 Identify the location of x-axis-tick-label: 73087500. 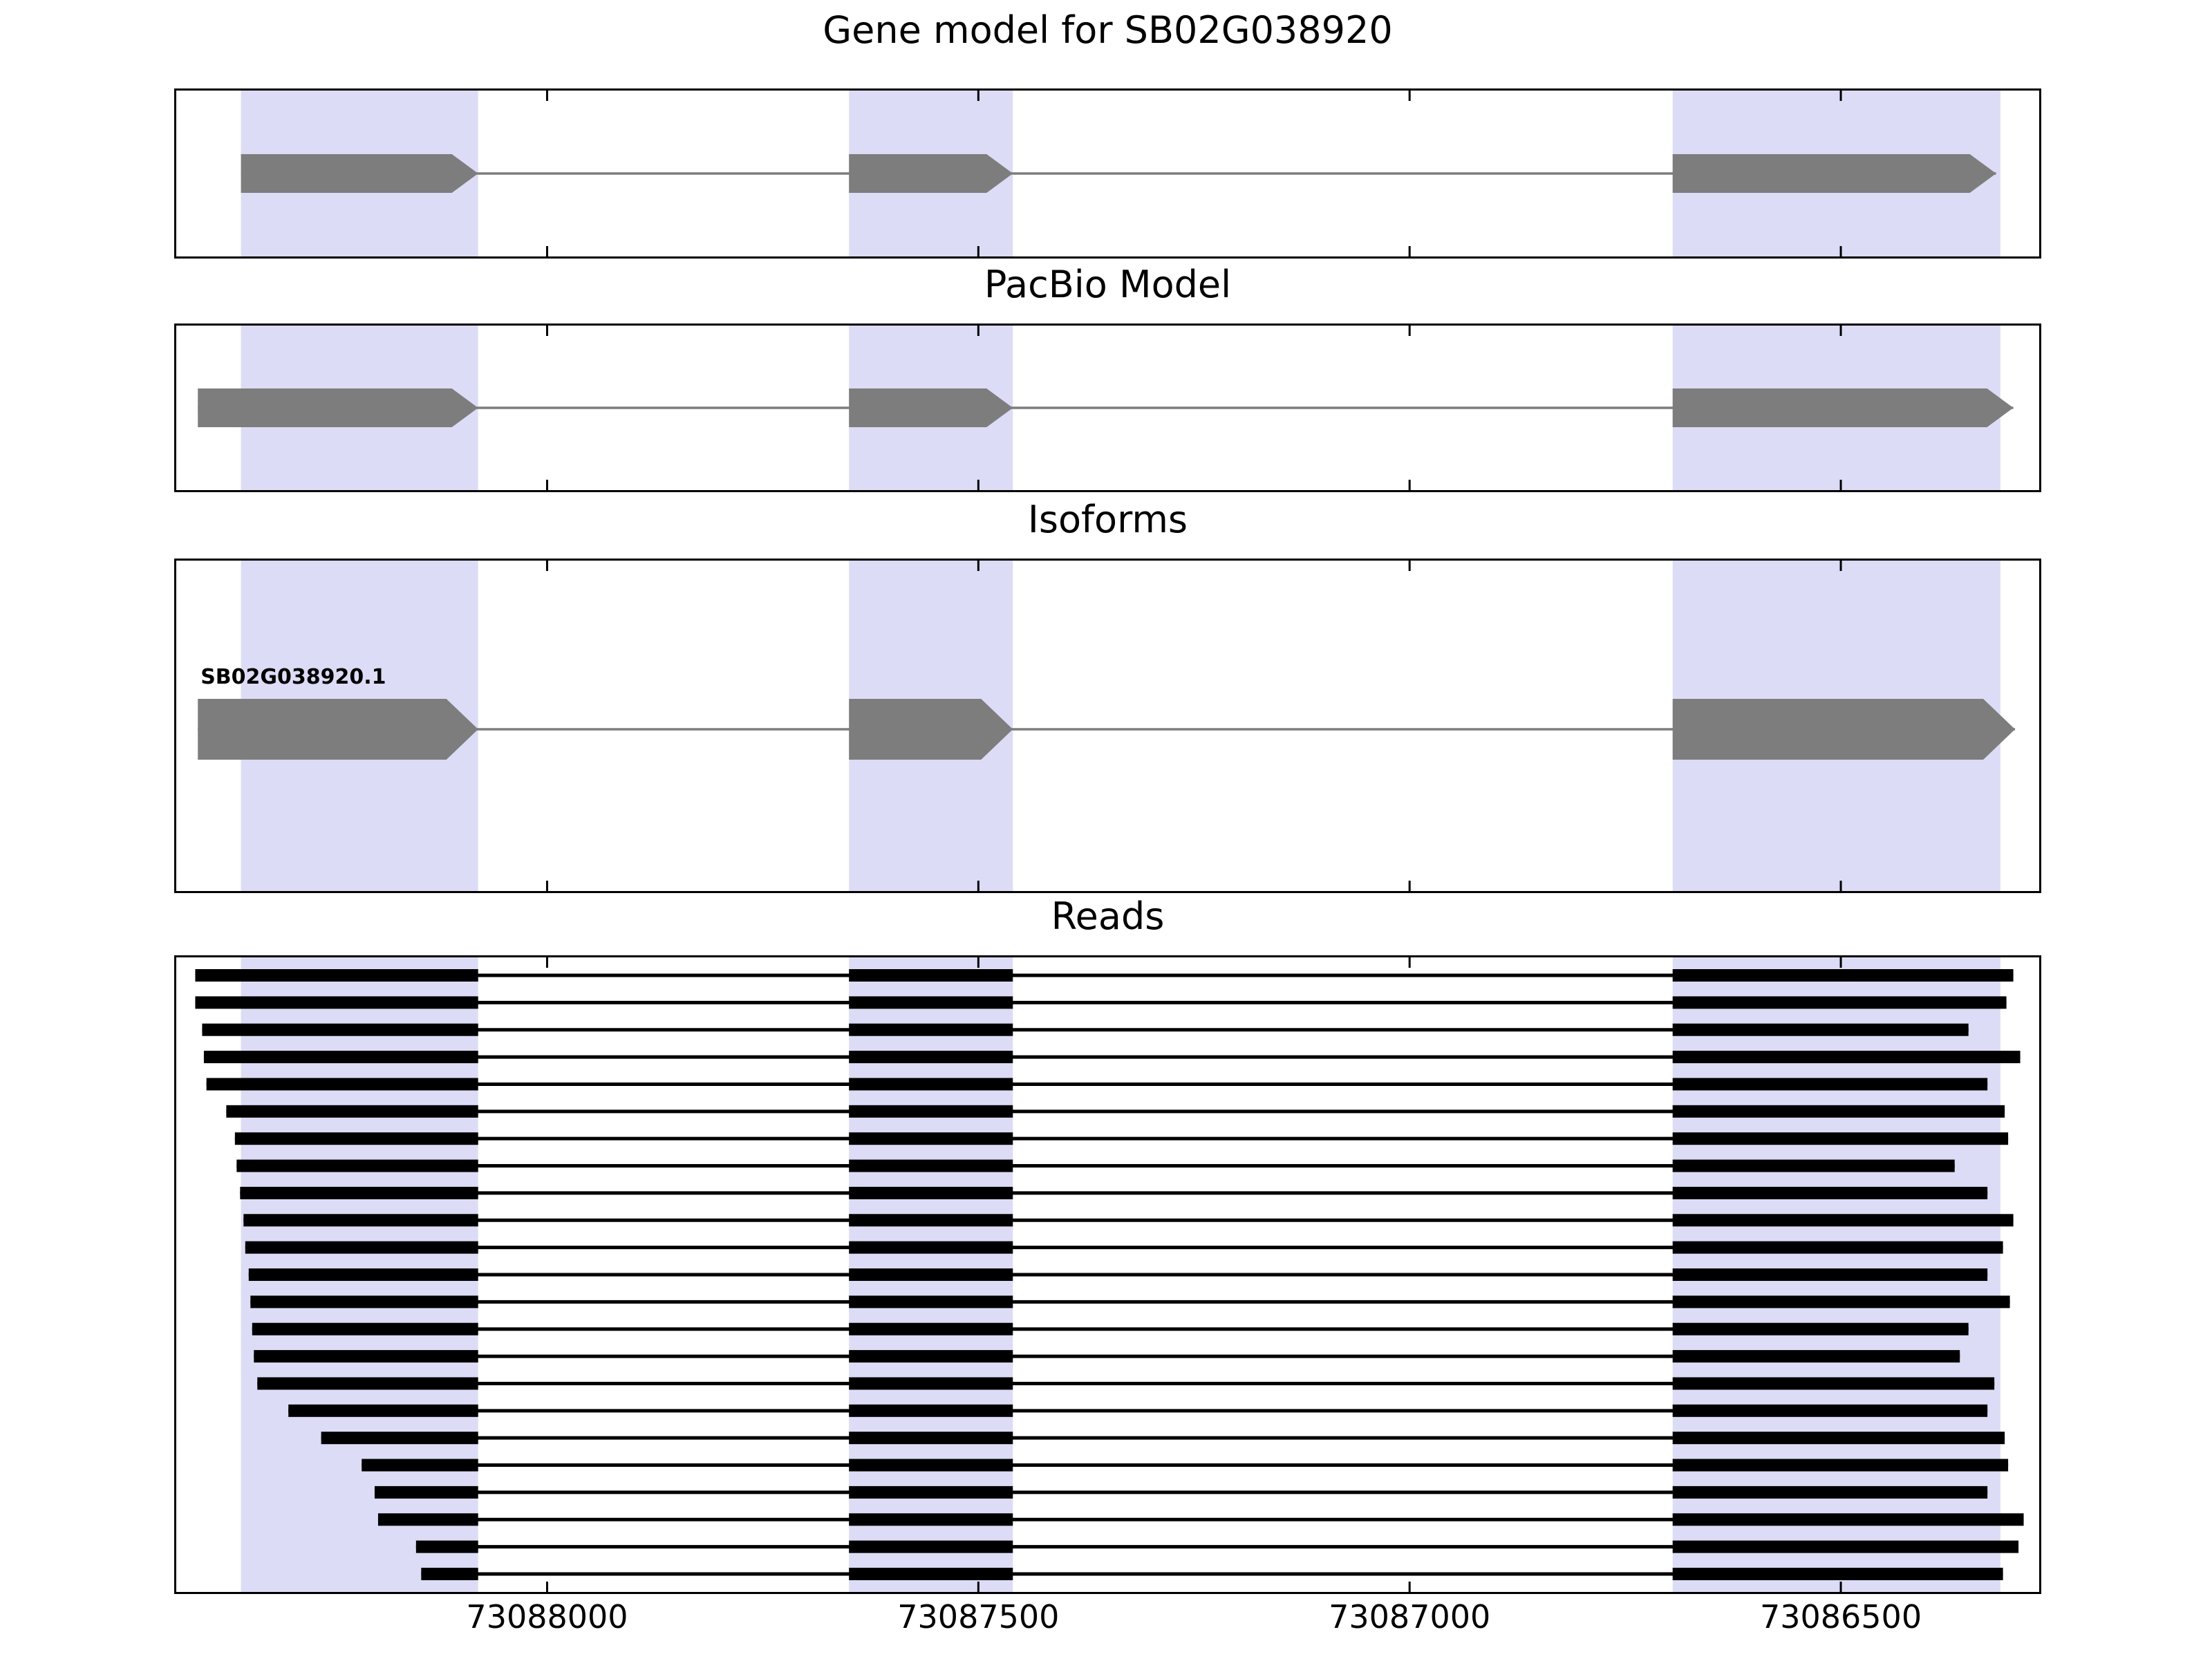
(978, 1616).